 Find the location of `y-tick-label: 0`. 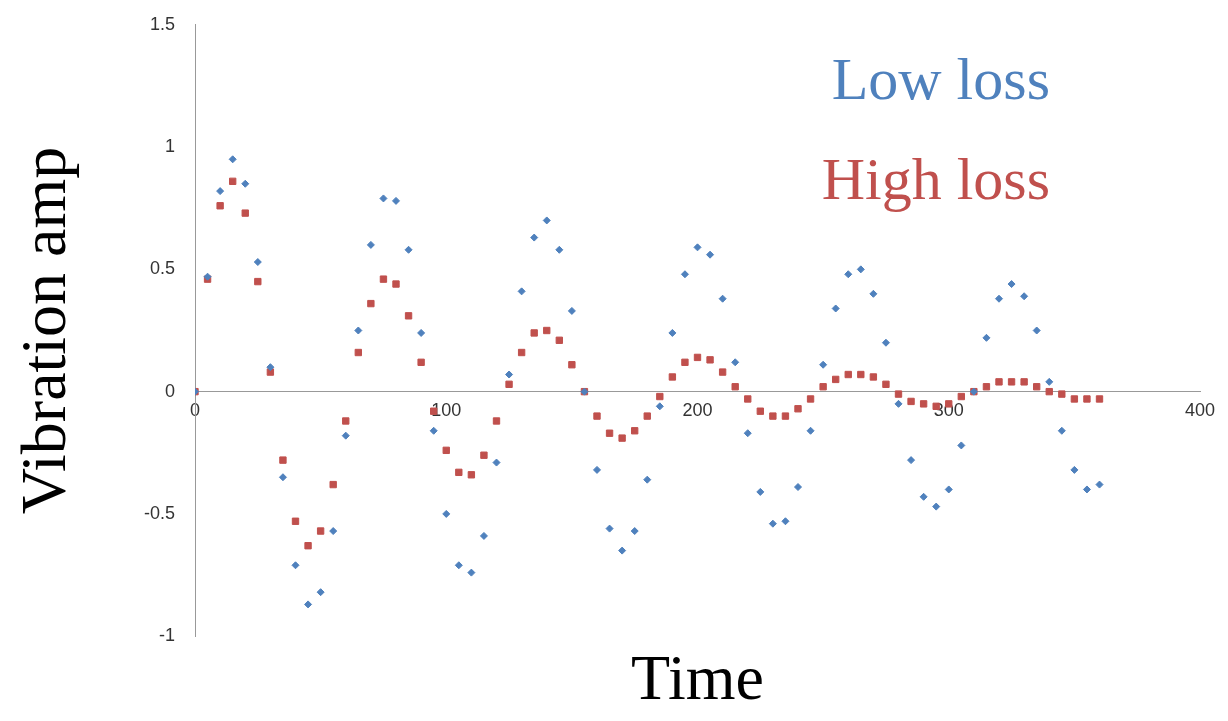

y-tick-label: 0 is located at coordinates (169, 390).